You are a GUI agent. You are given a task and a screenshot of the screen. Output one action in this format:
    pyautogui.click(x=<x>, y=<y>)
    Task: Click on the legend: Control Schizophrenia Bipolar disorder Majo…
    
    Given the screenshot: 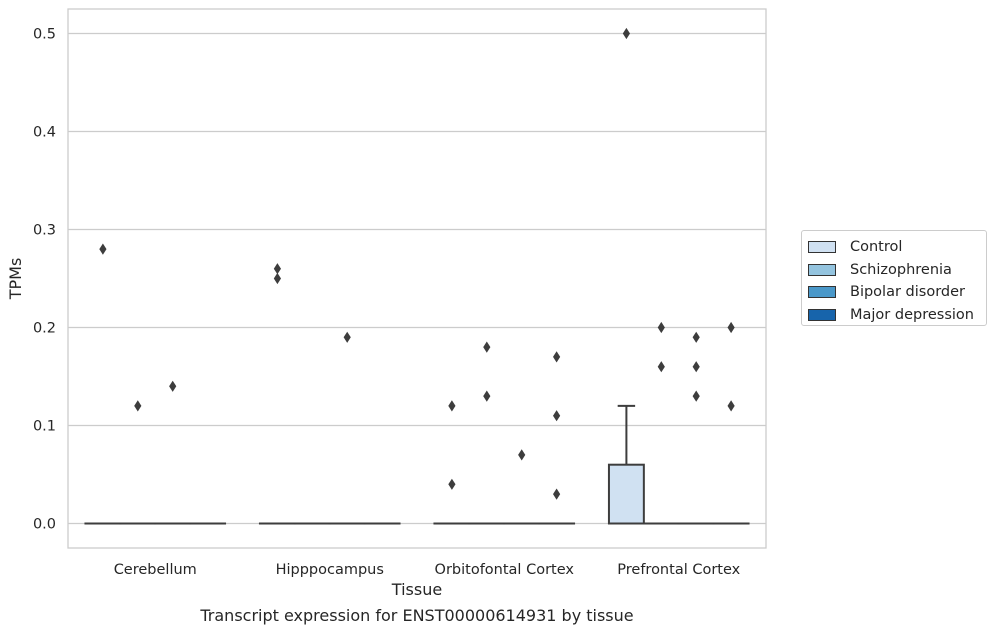 What is the action you would take?
    pyautogui.click(x=894, y=278)
    